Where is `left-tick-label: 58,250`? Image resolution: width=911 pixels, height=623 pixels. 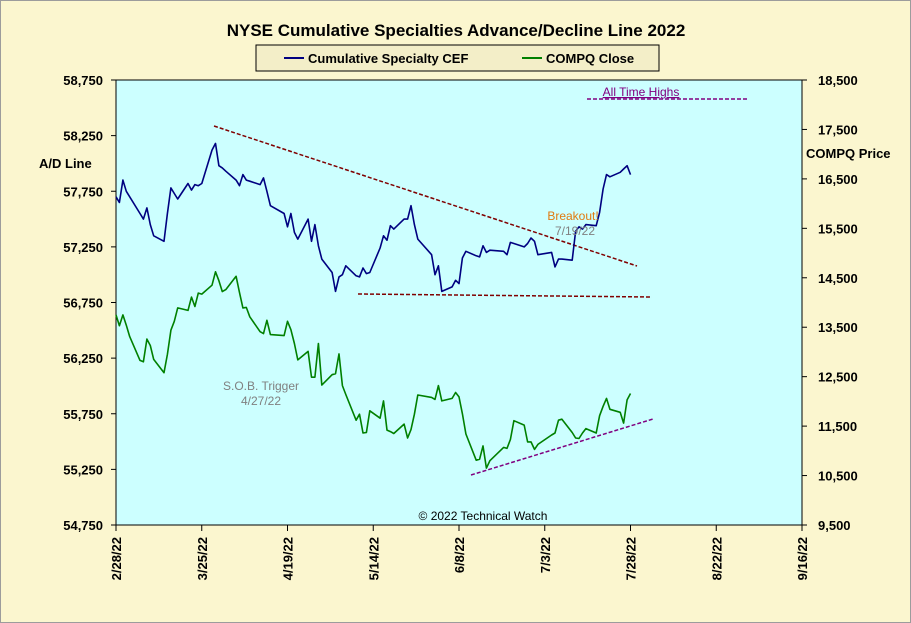
left-tick-label: 58,250 is located at coordinates (83, 136).